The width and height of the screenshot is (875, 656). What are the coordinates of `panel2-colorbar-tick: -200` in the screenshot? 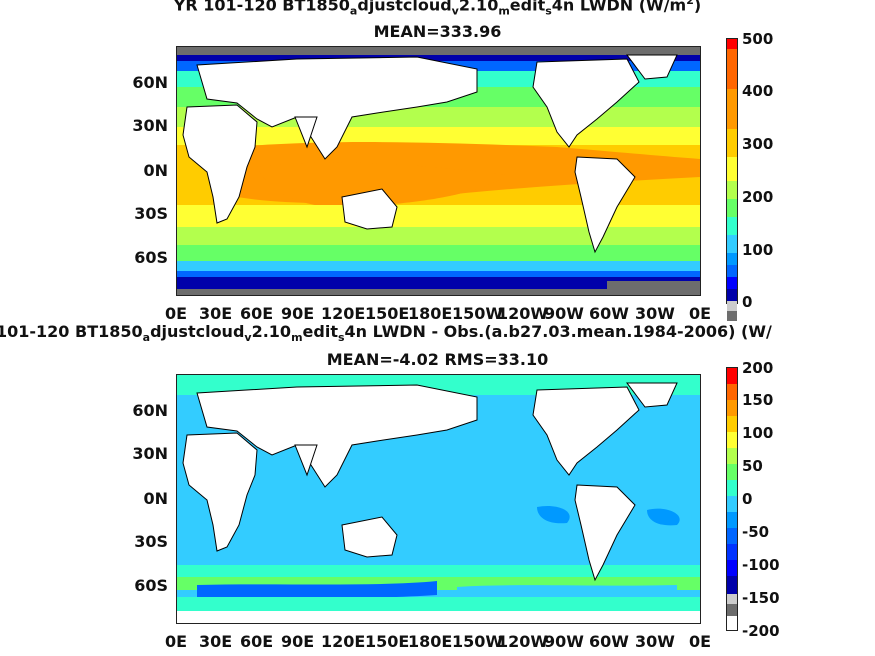 It's located at (761, 631).